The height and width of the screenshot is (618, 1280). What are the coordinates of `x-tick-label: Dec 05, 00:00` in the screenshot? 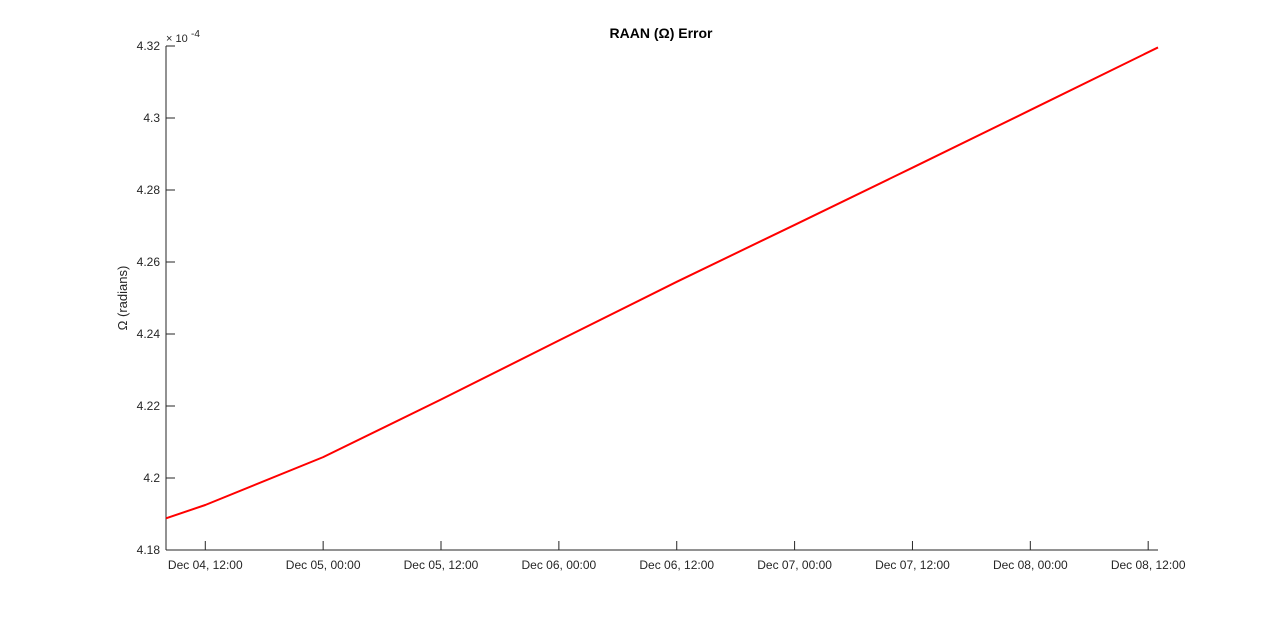 It's located at (323, 565).